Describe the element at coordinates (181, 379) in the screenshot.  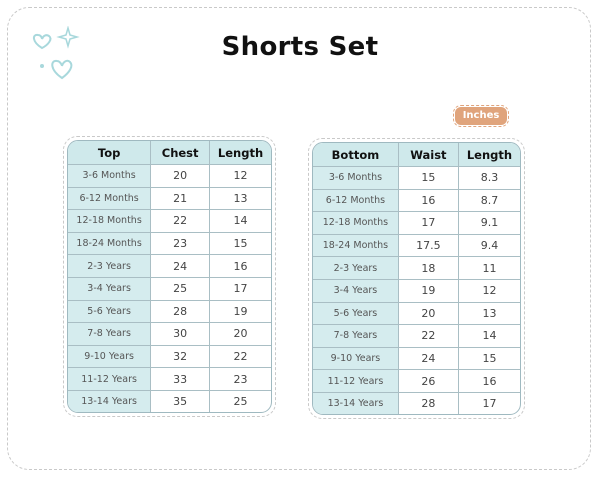
I see `measurement-cell: 33` at that location.